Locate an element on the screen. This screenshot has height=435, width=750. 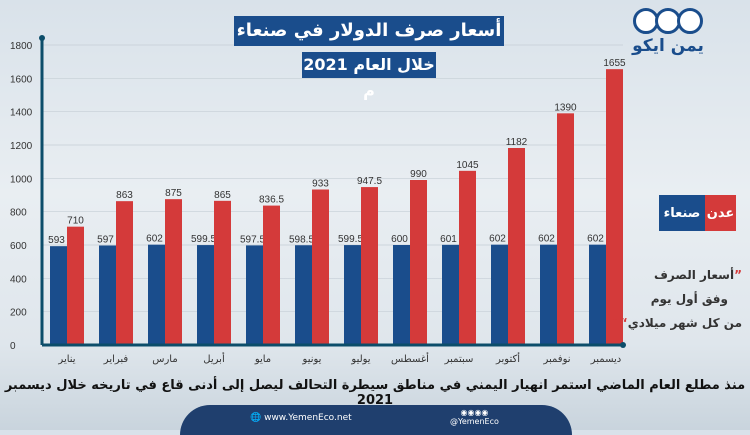
data-label: 1655 is located at coordinates (614, 63).